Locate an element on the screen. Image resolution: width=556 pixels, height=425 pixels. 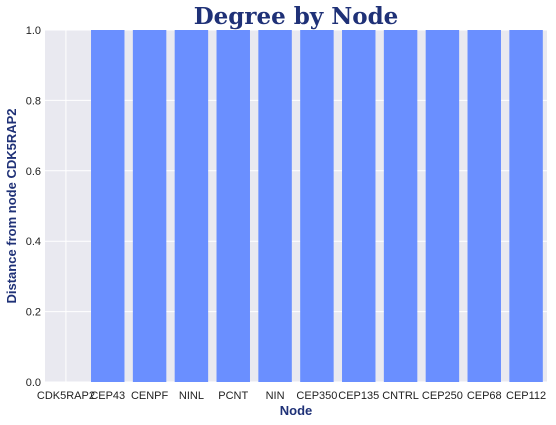
x-tick-label: CEP250 is located at coordinates (442, 396).